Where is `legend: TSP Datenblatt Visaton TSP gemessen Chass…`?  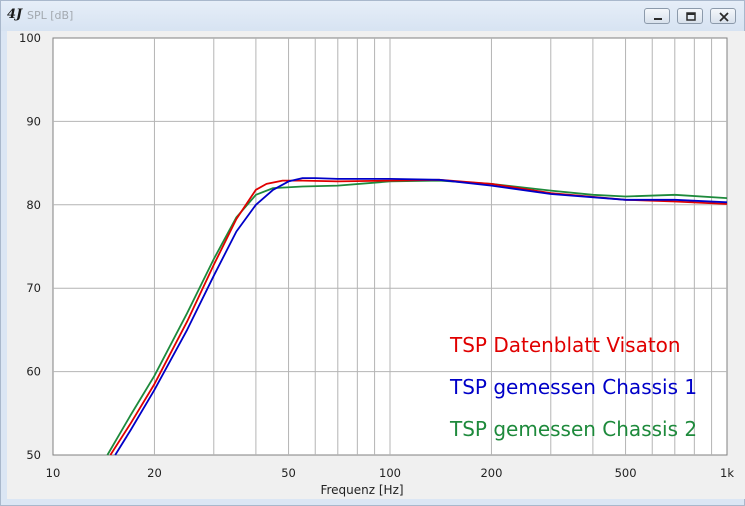 legend: TSP Datenblatt Visaton TSP gemessen Chass… is located at coordinates (573, 387).